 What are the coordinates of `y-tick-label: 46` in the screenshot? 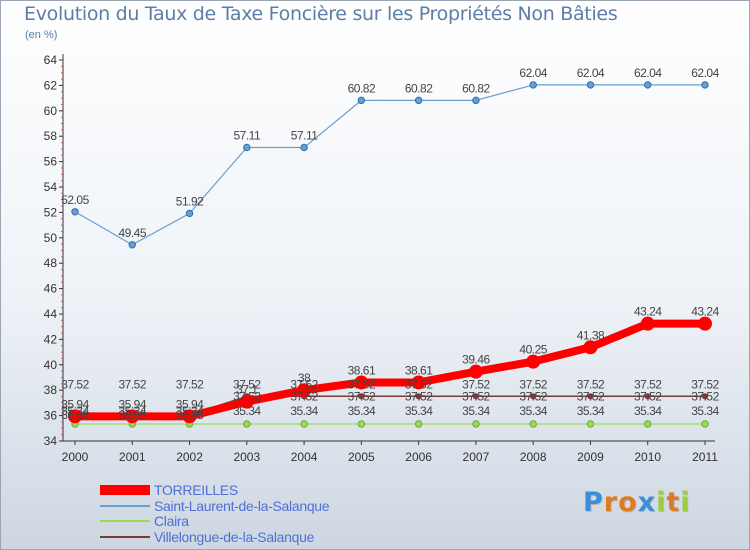 It's located at (51, 289).